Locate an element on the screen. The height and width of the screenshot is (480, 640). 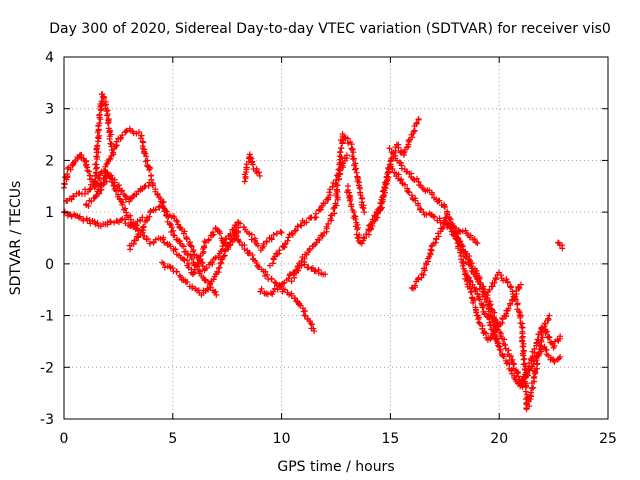
y-tick-label: 4 is located at coordinates (49, 58).